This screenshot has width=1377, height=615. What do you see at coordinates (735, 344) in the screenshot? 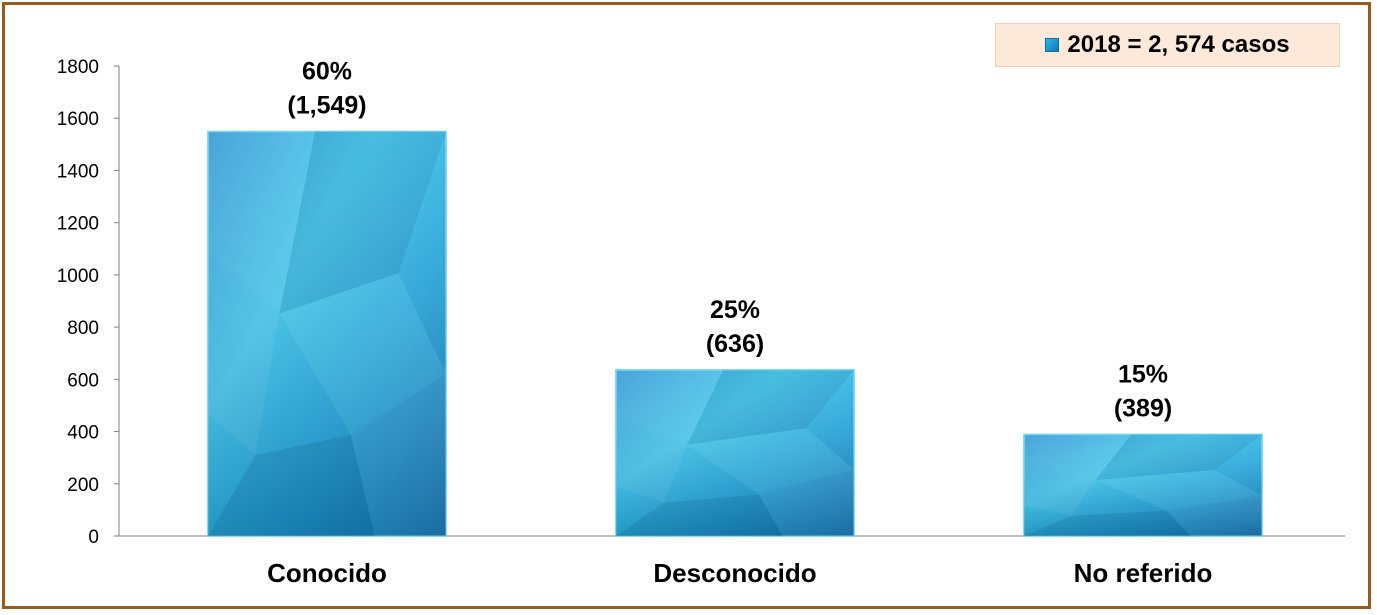
I see `data-label-count: (636)` at bounding box center [735, 344].